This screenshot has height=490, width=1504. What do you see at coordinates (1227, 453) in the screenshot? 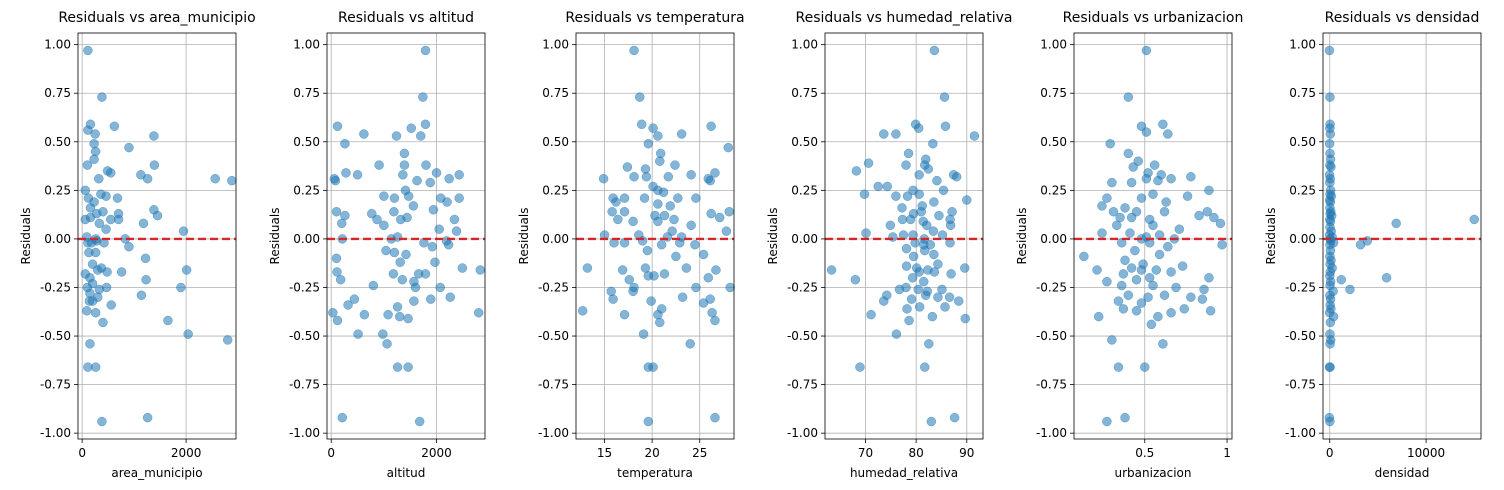
I see `x-tick-label: 1` at bounding box center [1227, 453].